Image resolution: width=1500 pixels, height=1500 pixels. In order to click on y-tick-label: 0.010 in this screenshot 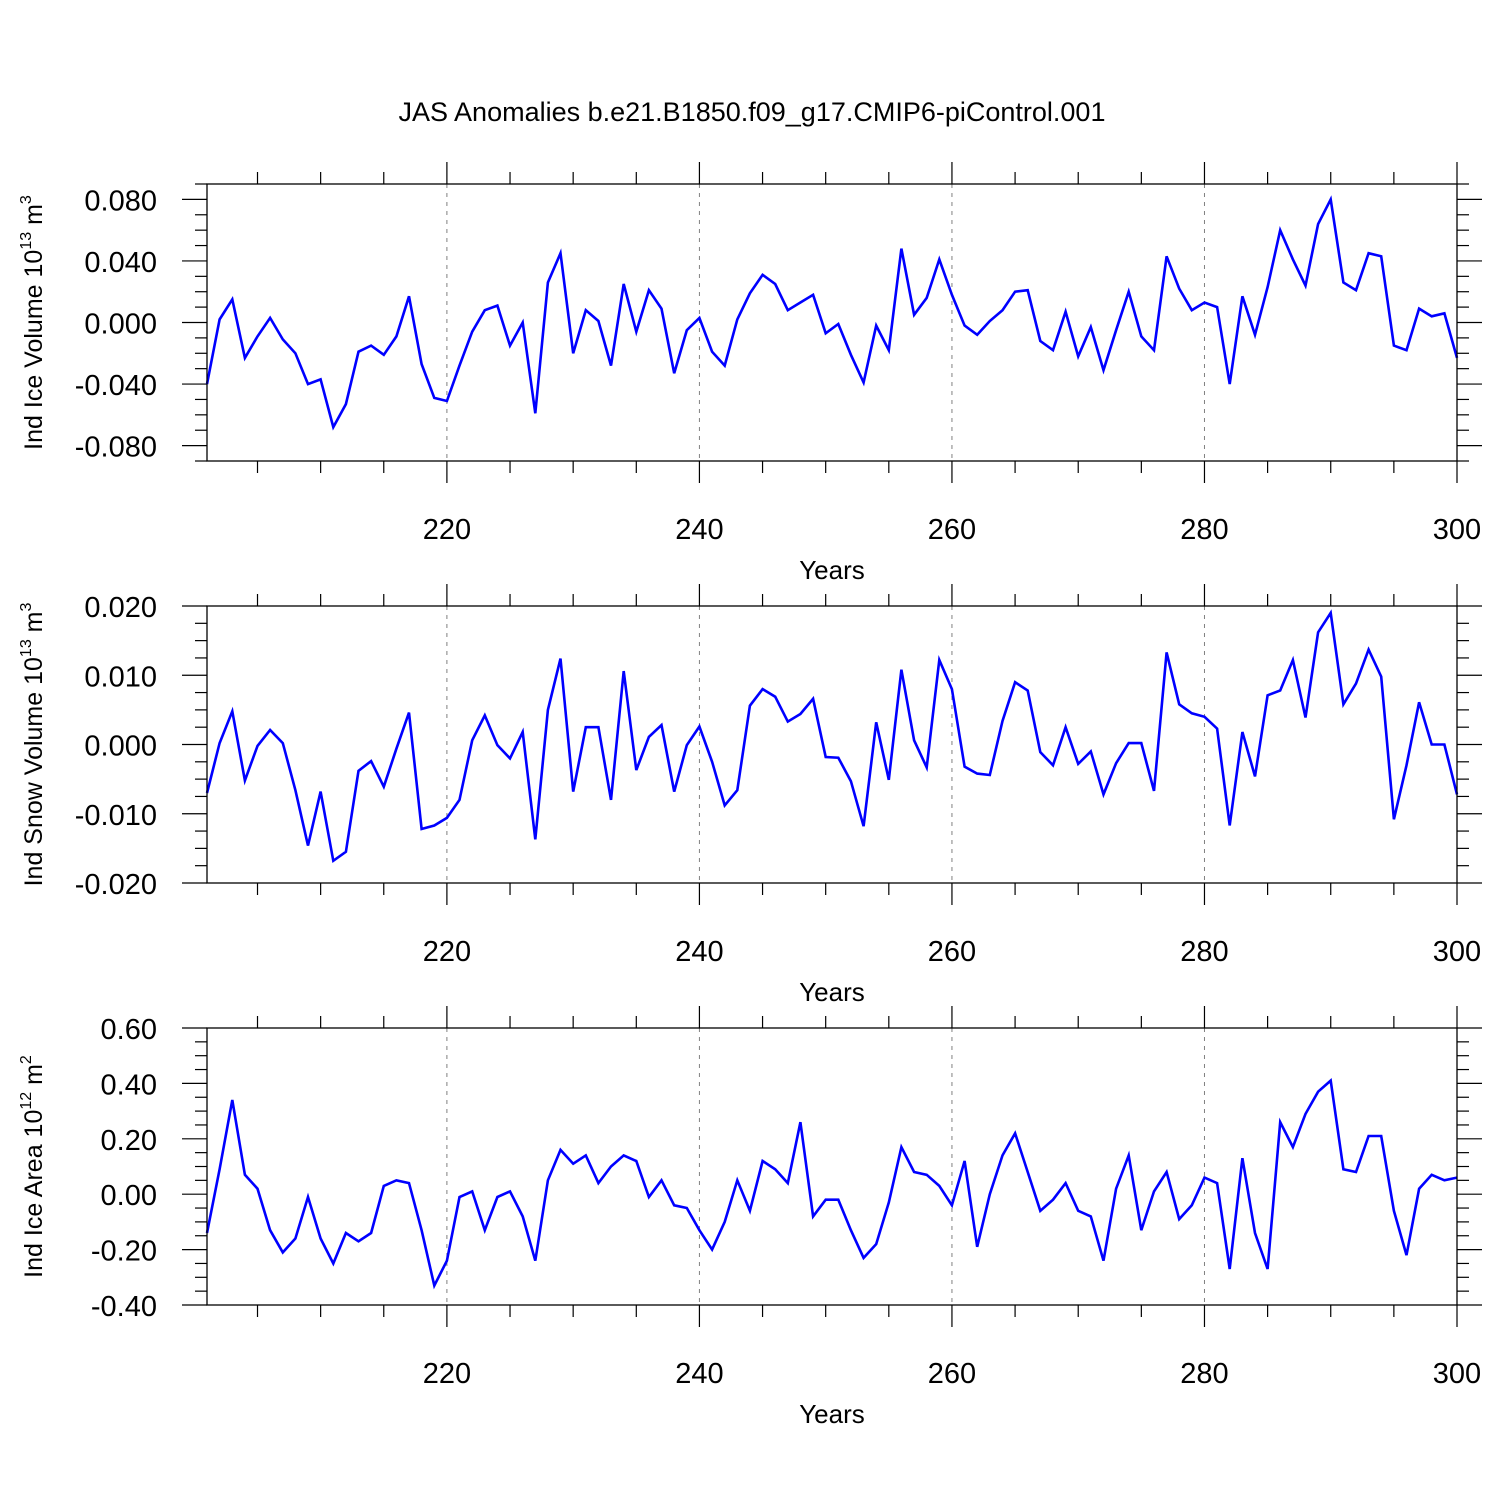, I will do `click(120, 677)`.